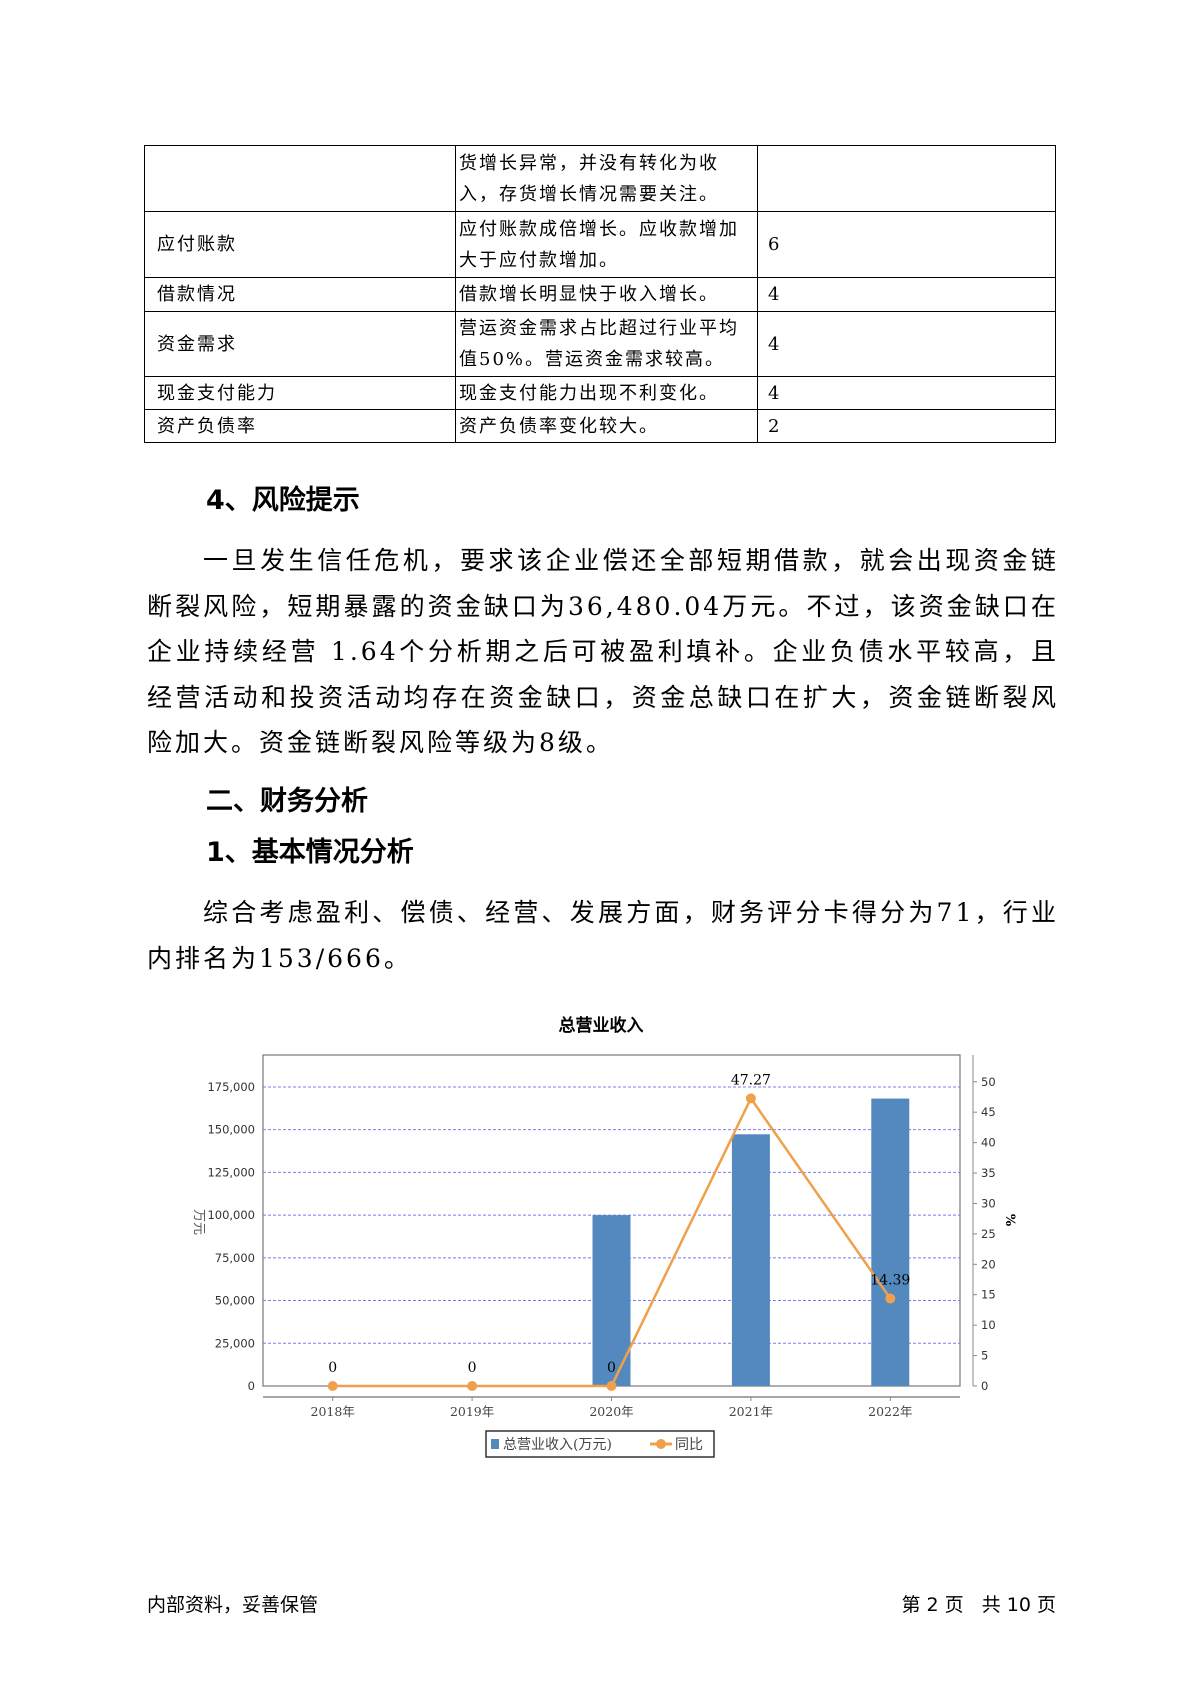 The image size is (1191, 1684). I want to click on y-tick-label: 25,000, so click(235, 1343).